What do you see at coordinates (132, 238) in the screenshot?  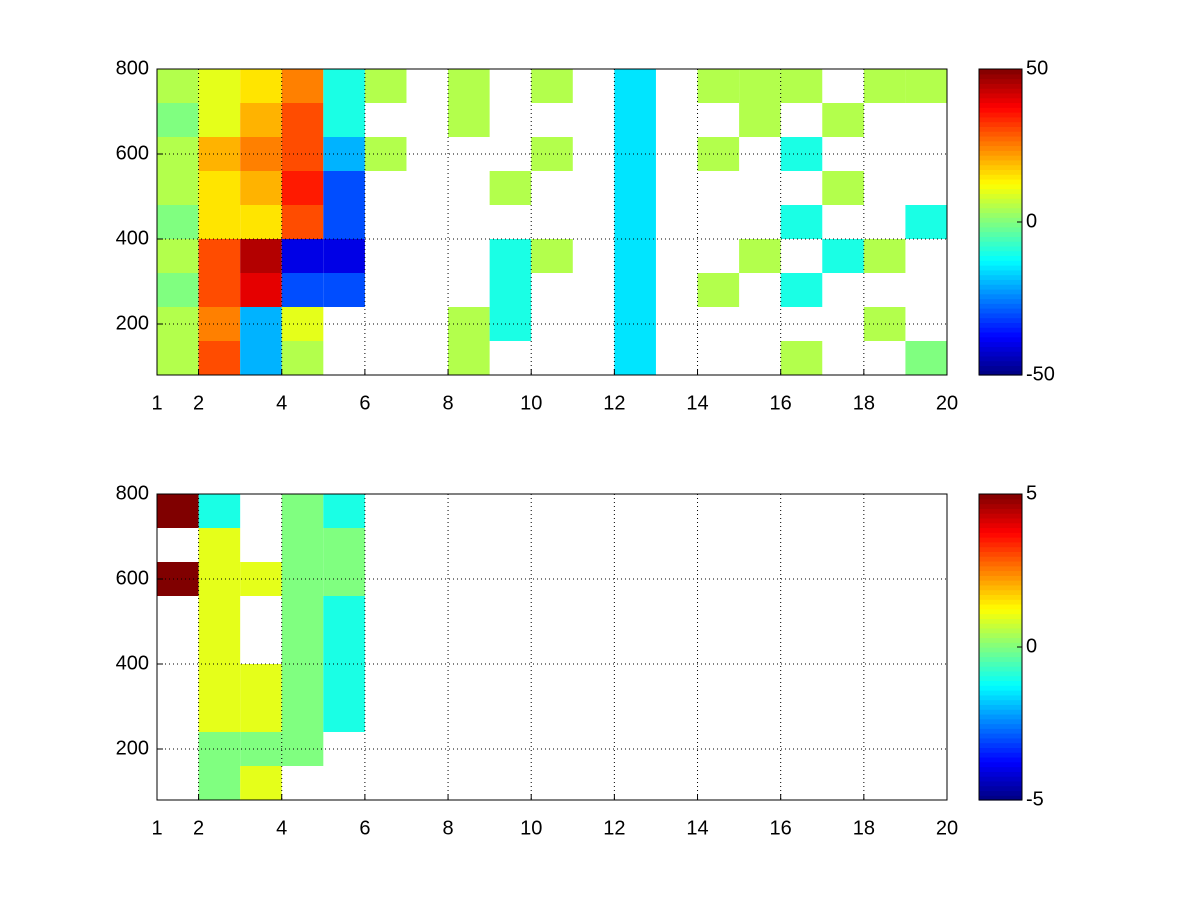 I see `y-tick-label: 400` at bounding box center [132, 238].